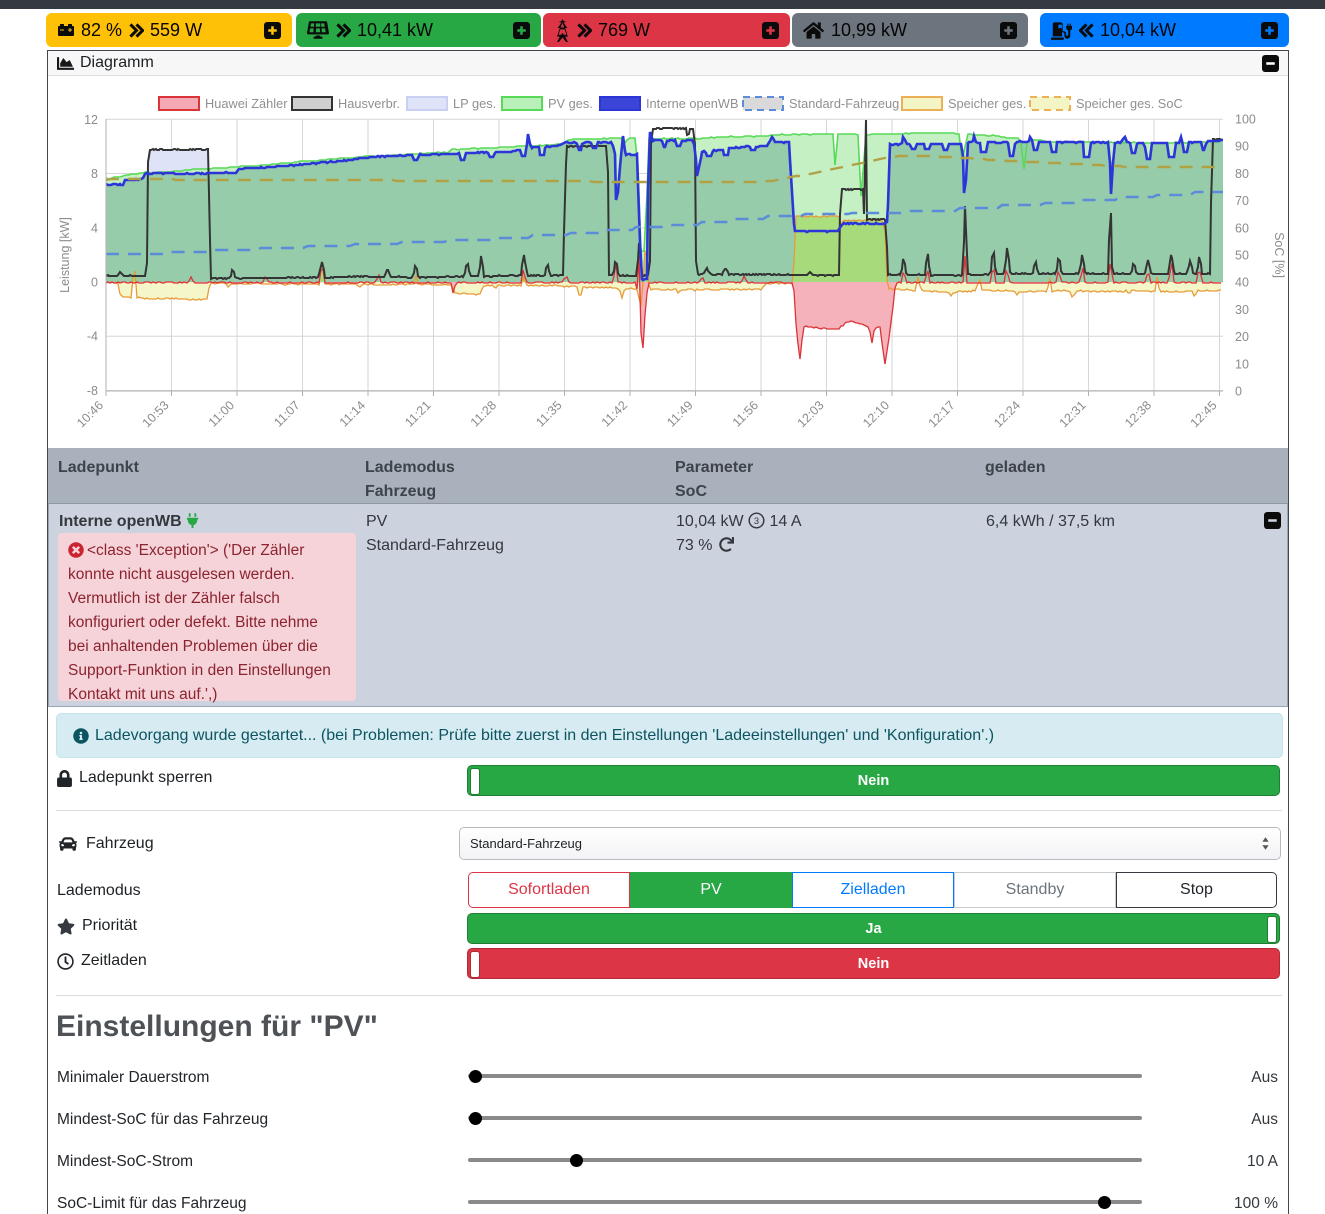 The image size is (1325, 1214). I want to click on svg-text: 12:38, so click(1138, 414).